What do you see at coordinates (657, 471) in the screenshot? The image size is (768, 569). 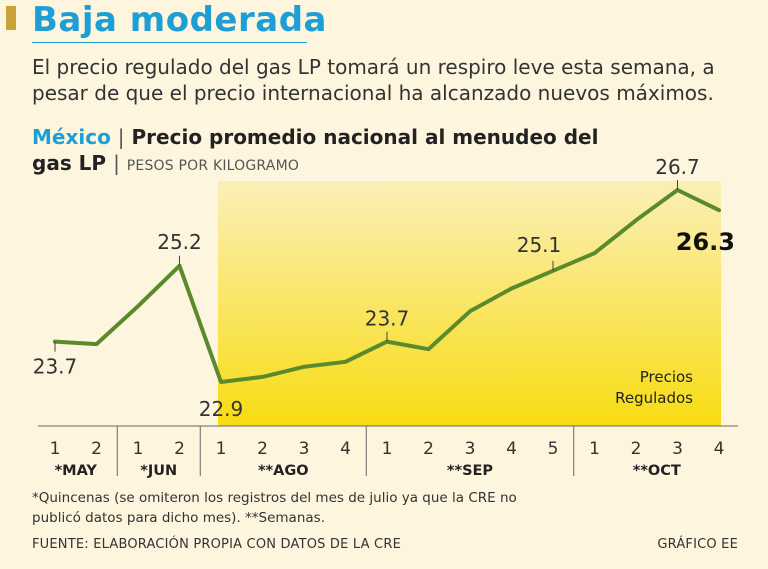 I see `x-group-label: **OCT` at bounding box center [657, 471].